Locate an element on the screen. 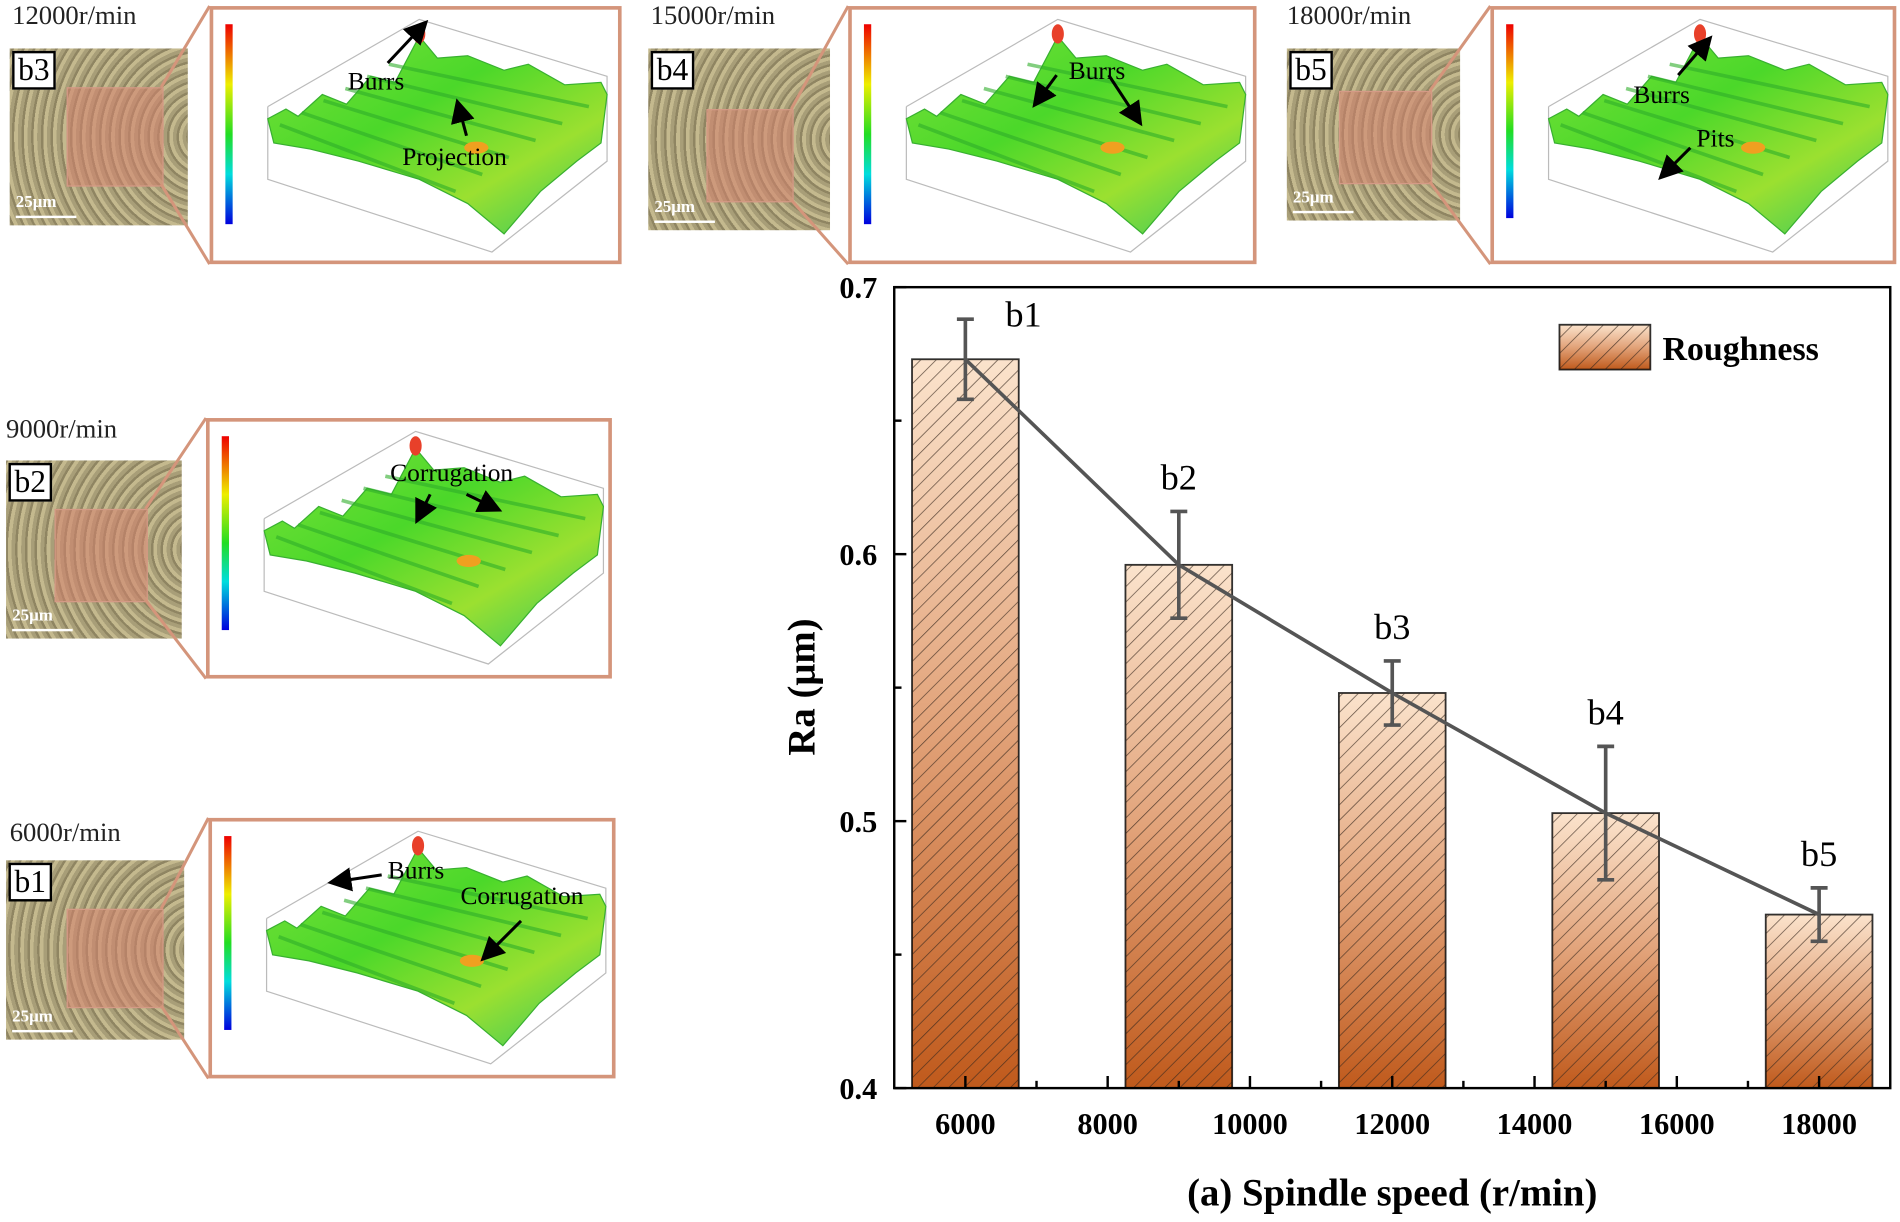 The image size is (1900, 1222). annotation-label: Pits is located at coordinates (1715, 138).